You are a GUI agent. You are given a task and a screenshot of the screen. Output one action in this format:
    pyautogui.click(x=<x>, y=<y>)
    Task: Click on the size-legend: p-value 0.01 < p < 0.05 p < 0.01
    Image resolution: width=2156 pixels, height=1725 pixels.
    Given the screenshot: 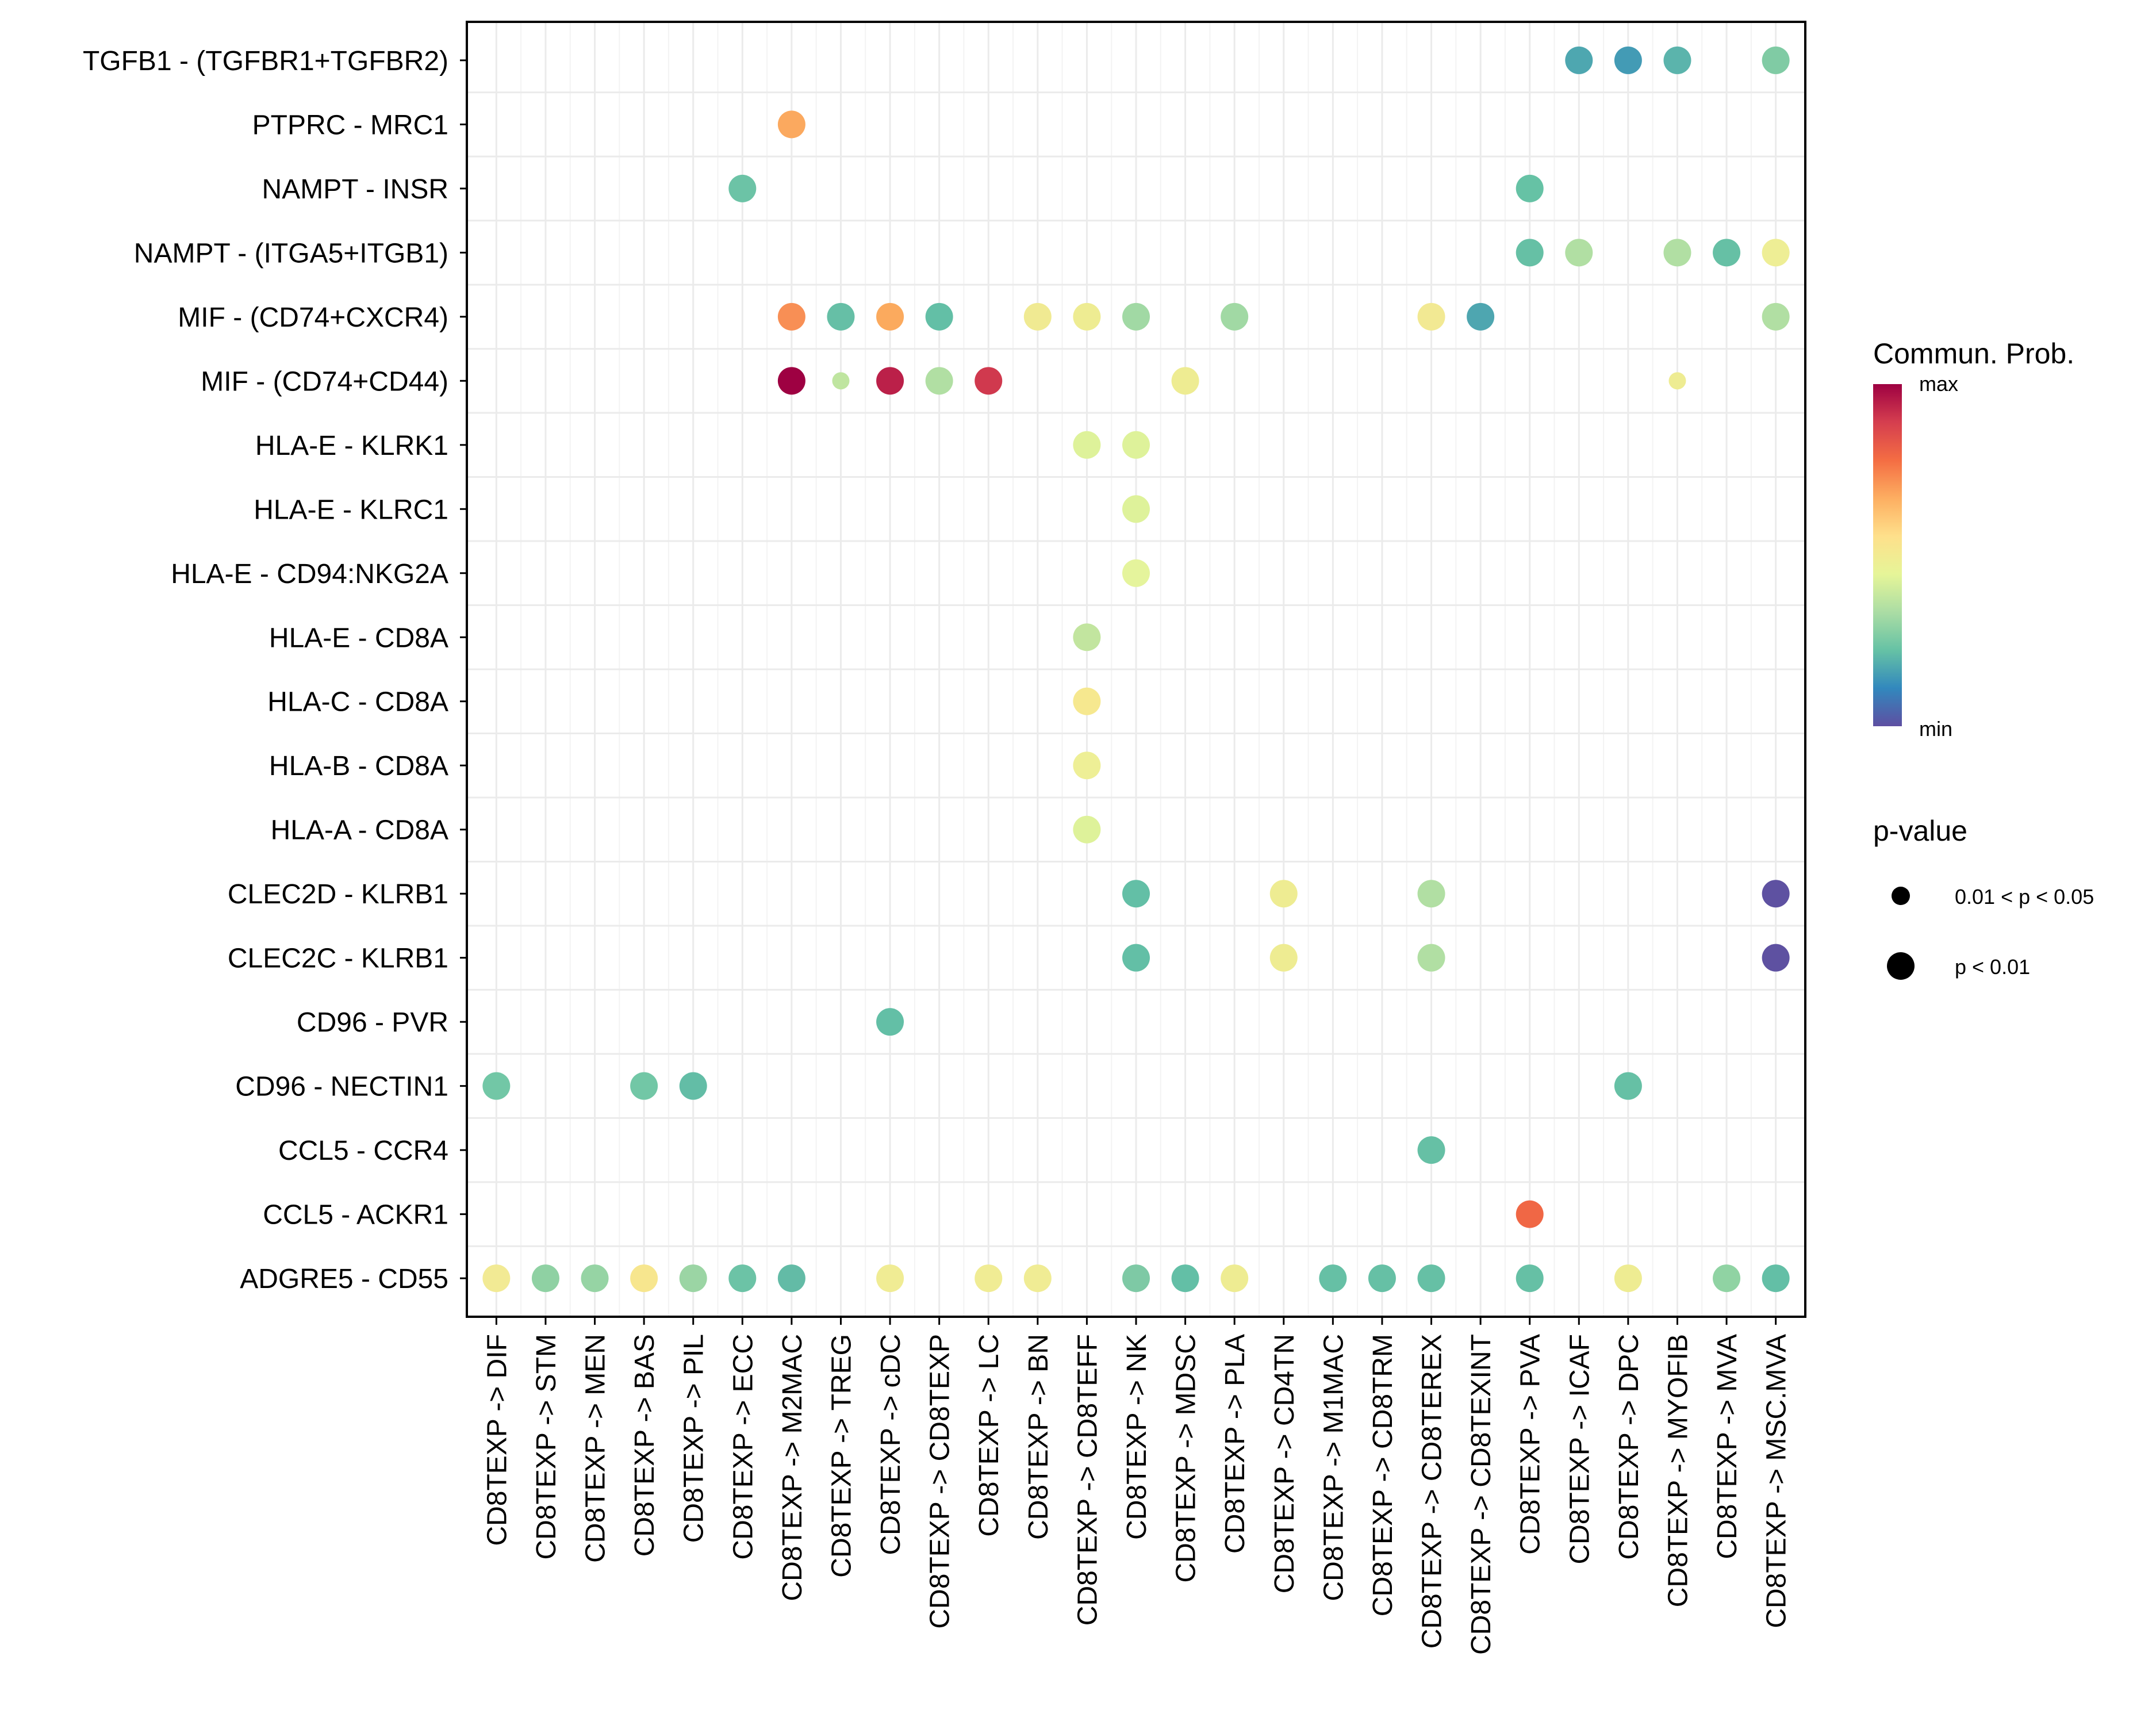 What is the action you would take?
    pyautogui.click(x=1983, y=897)
    